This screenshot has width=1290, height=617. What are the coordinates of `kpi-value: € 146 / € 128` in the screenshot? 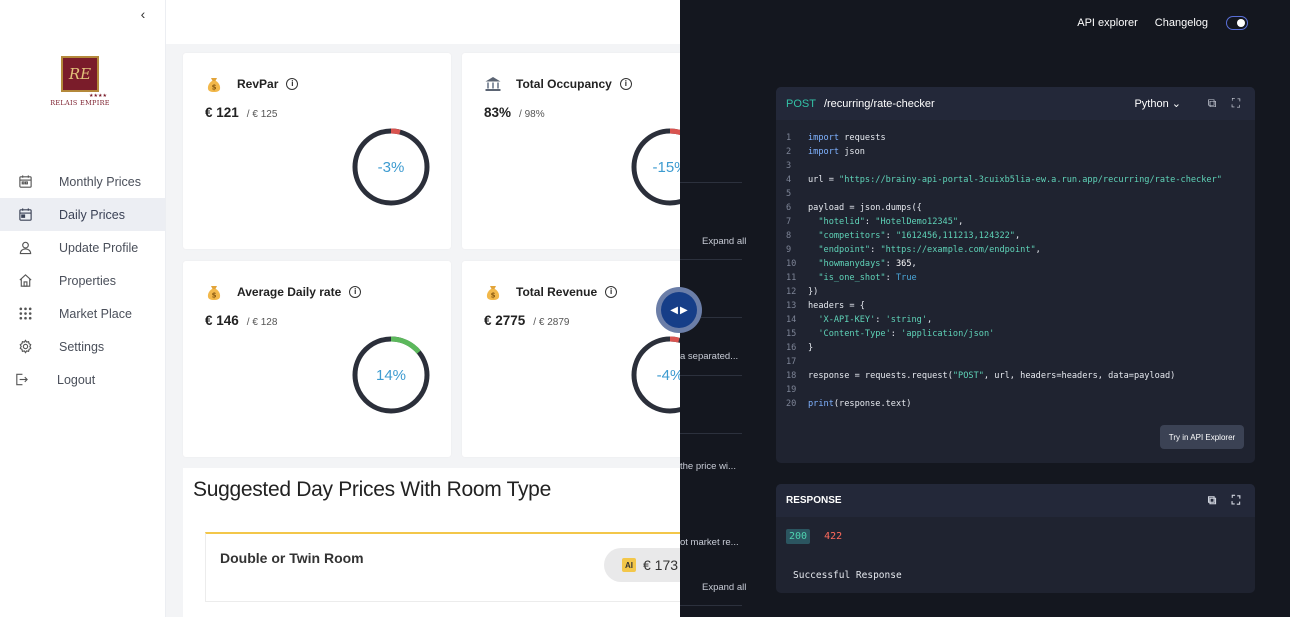 It's located at (241, 320).